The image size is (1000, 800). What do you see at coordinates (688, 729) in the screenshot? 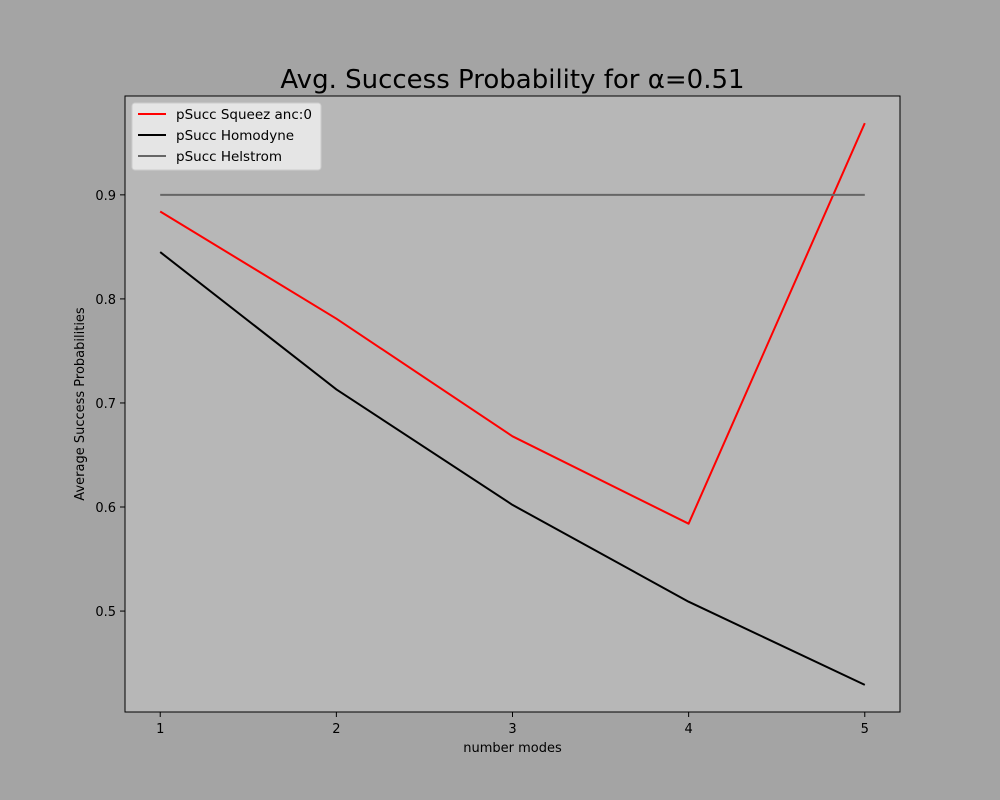
I see `x-tick-label: 4` at bounding box center [688, 729].